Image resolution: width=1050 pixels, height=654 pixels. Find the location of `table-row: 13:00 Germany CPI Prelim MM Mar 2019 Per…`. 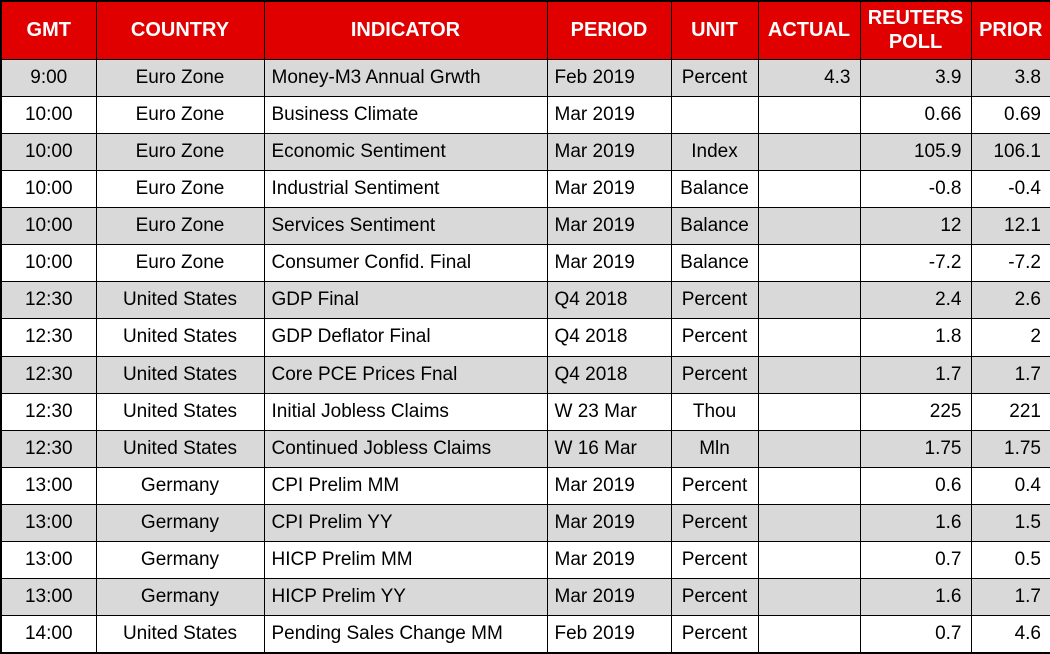

table-row: 13:00 Germany CPI Prelim MM Mar 2019 Per… is located at coordinates (525, 486).